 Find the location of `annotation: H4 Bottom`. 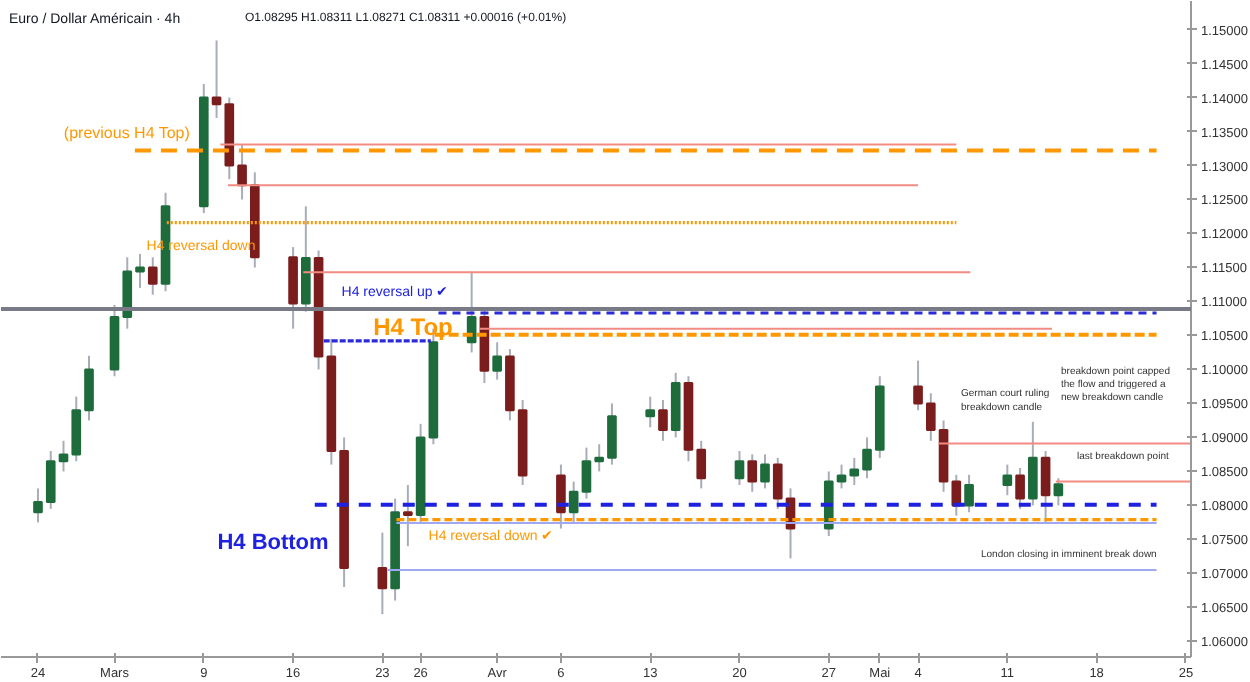

annotation: H4 Bottom is located at coordinates (273, 543).